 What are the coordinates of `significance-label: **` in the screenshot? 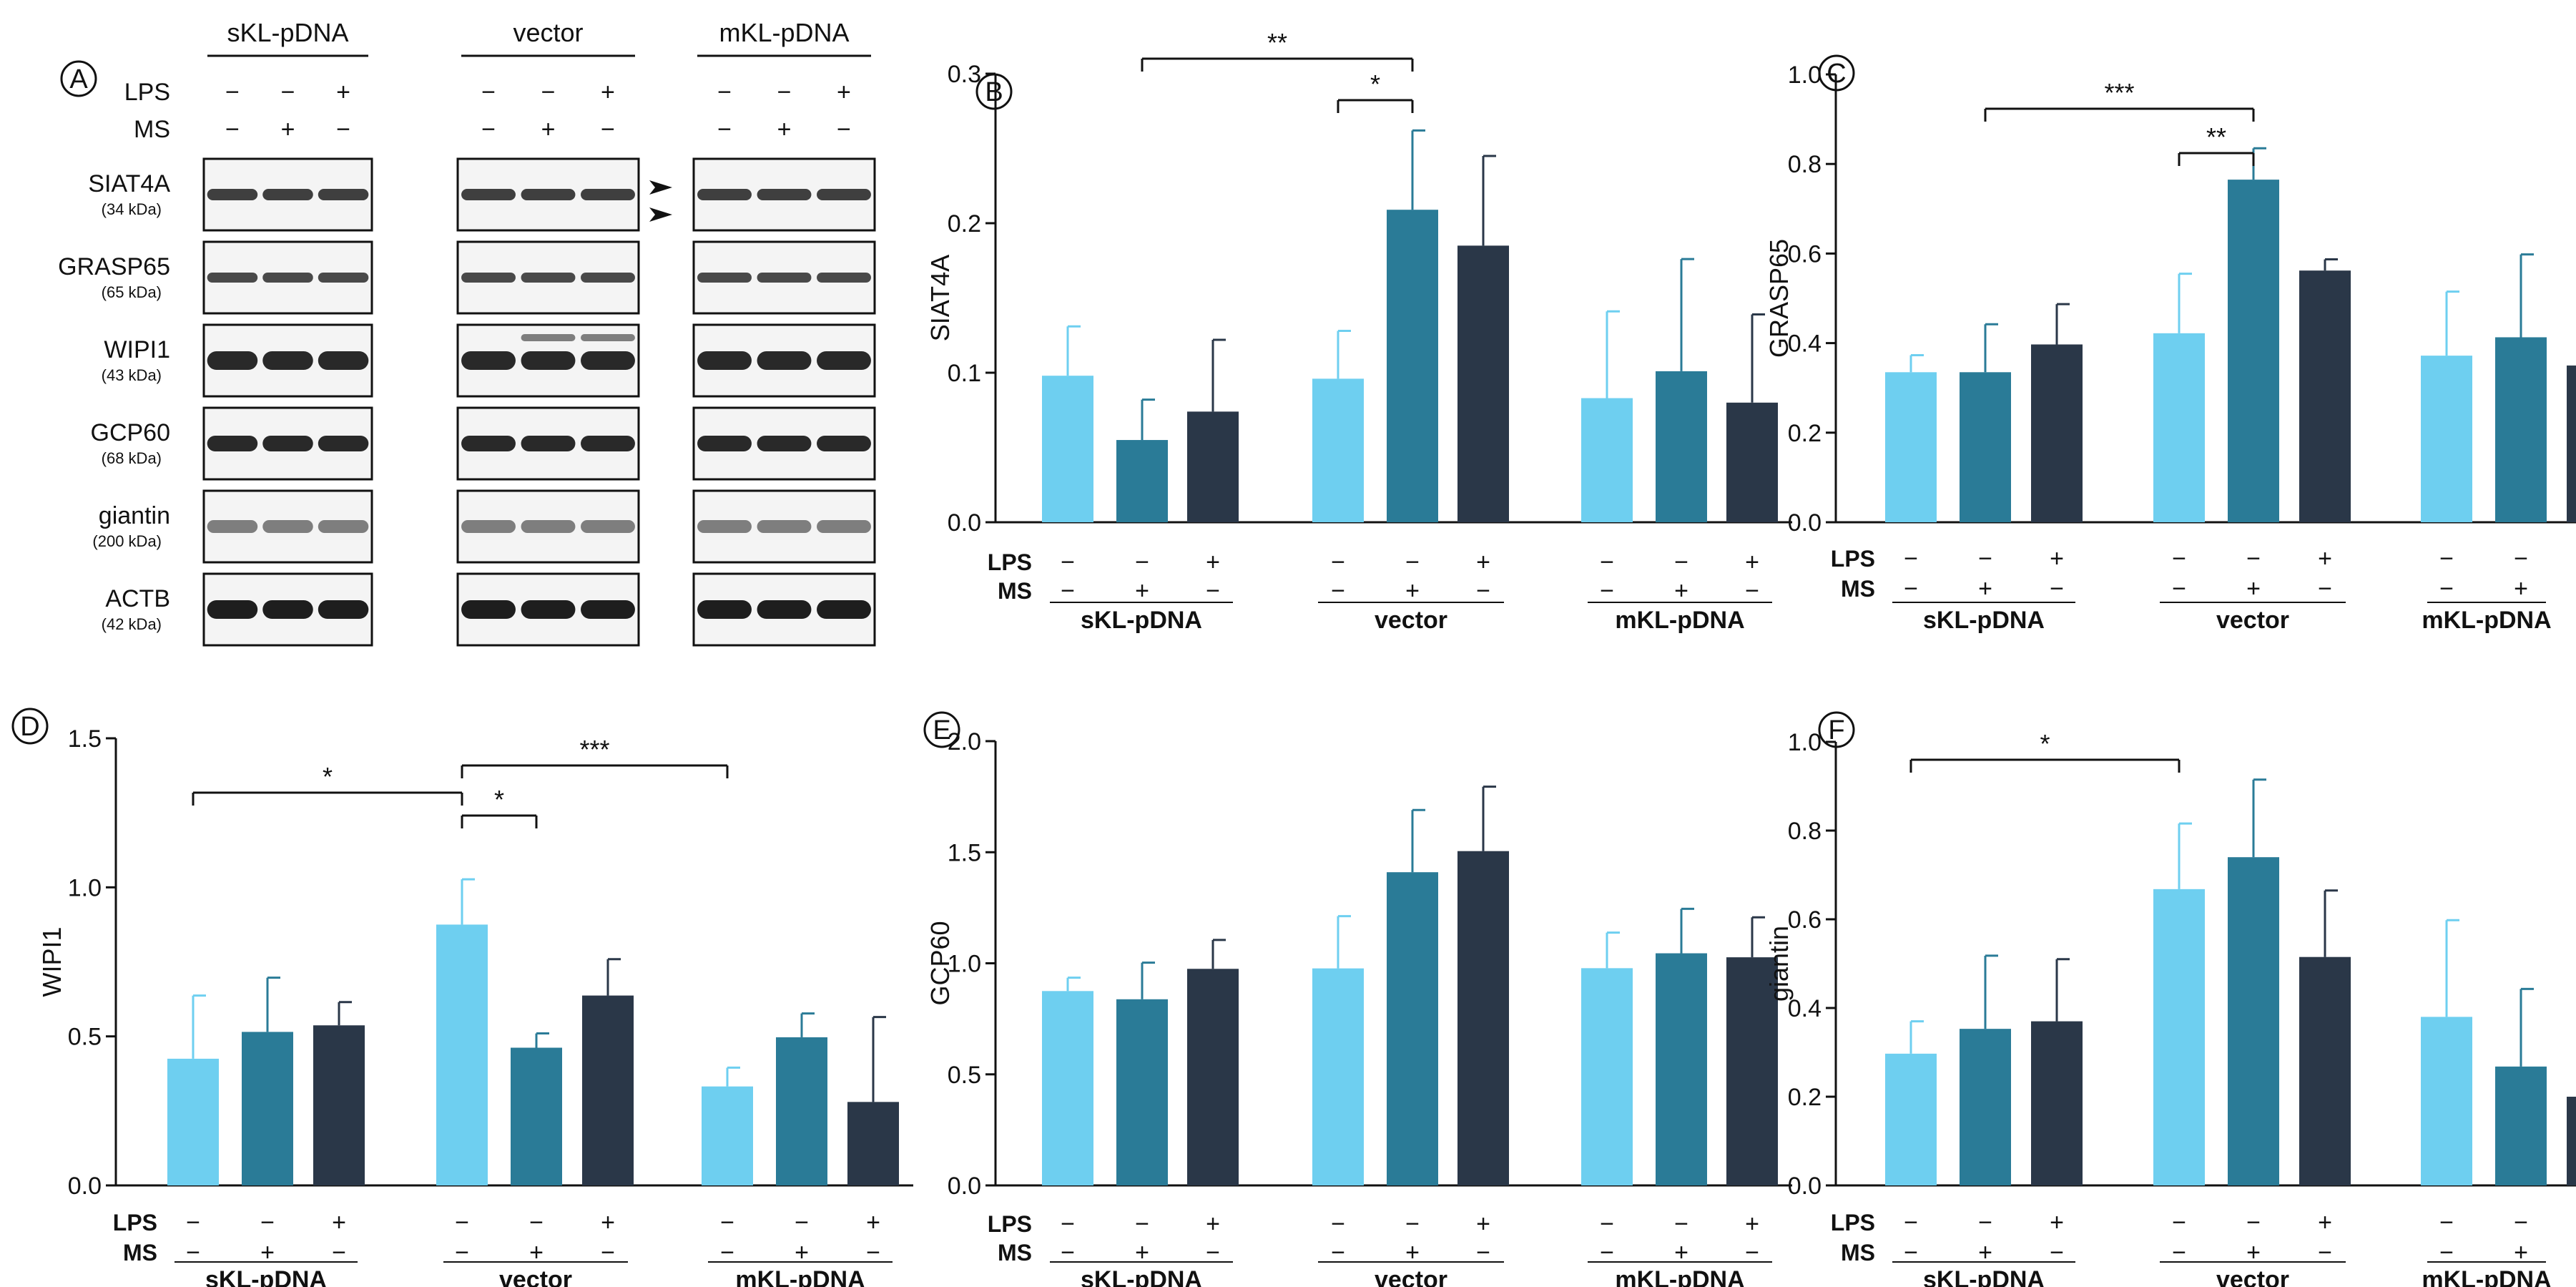 It's located at (1277, 42).